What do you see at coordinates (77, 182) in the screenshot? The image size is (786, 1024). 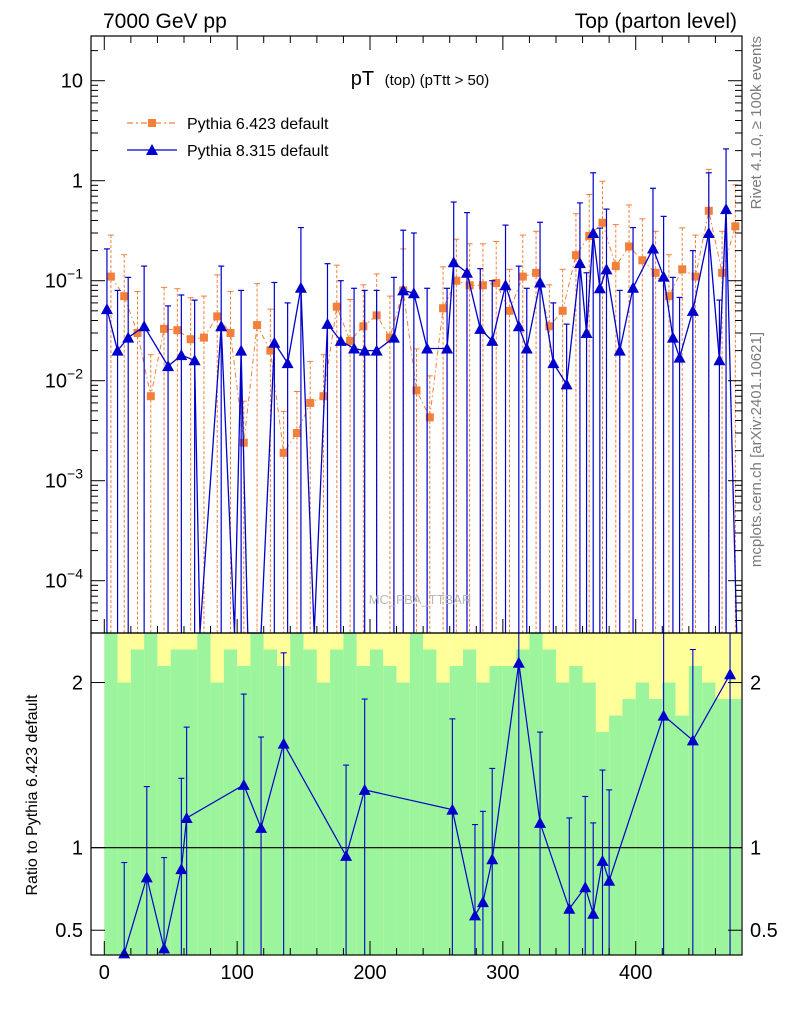 I see `main-ytick-label: 1` at bounding box center [77, 182].